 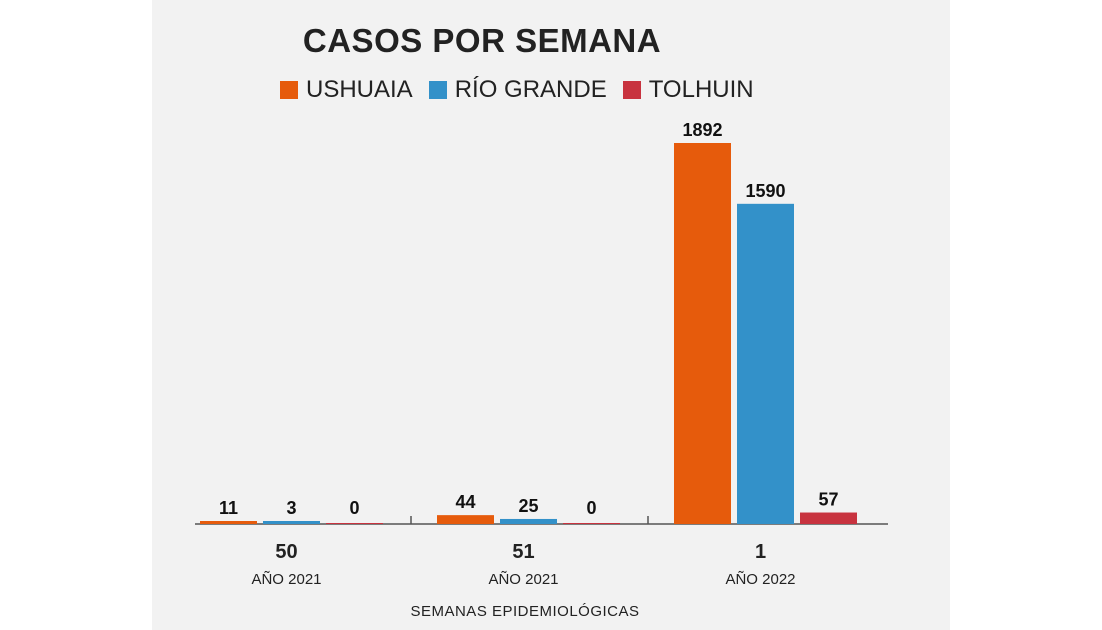 I want to click on legend-label-tolhuin: TOLHUIN, so click(x=701, y=89).